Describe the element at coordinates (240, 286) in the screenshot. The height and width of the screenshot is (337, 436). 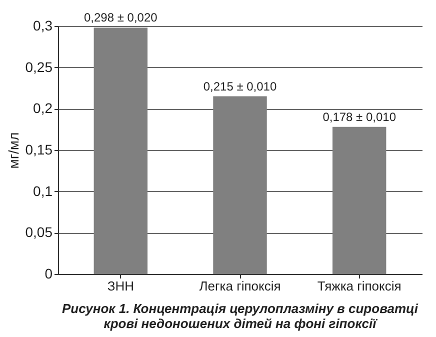
I see `x-tick-label: Легка гіпоксія` at that location.